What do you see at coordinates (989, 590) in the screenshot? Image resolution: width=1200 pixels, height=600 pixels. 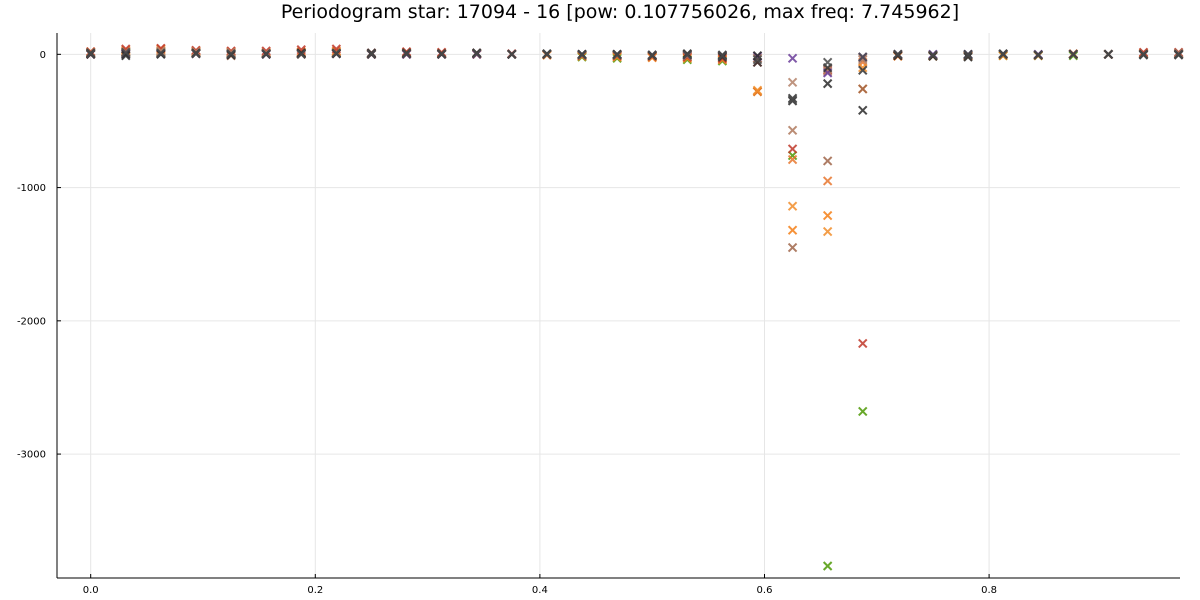 I see `x-tick-label: 0.8` at bounding box center [989, 590].